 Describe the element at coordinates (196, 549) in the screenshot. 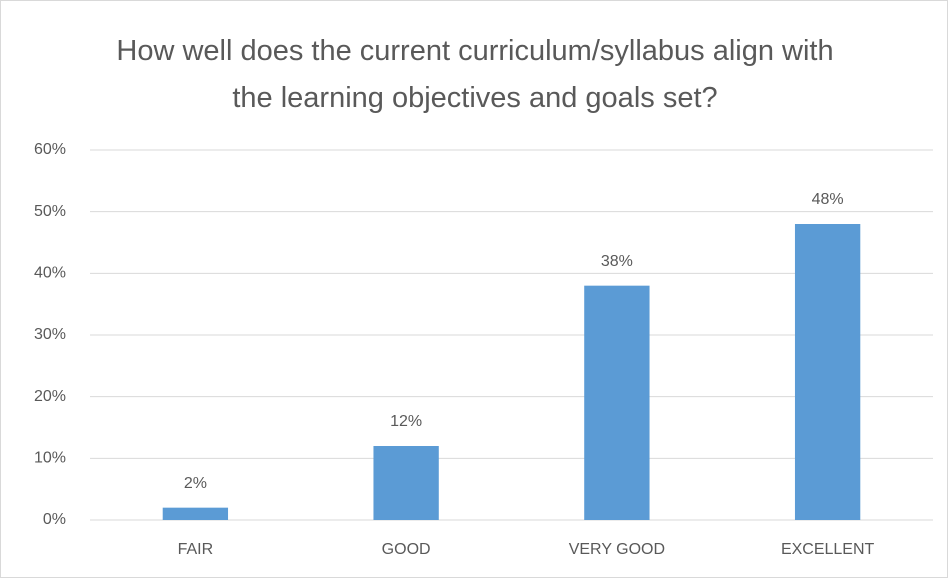

I see `x-tick-label: FAIR` at that location.